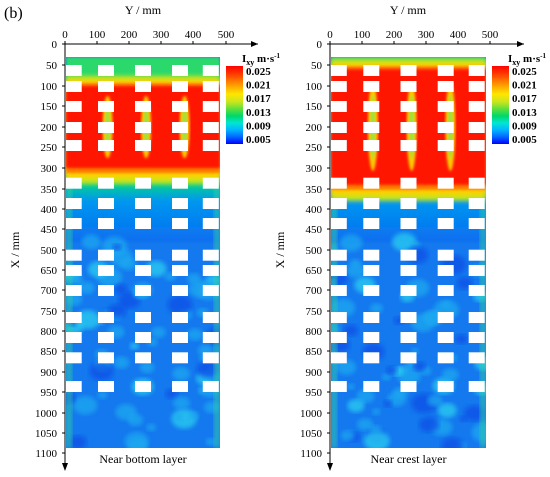 The image size is (550, 477). What do you see at coordinates (524, 113) in the screenshot?
I see `colorbar-tick-label: 0.013` at bounding box center [524, 113].